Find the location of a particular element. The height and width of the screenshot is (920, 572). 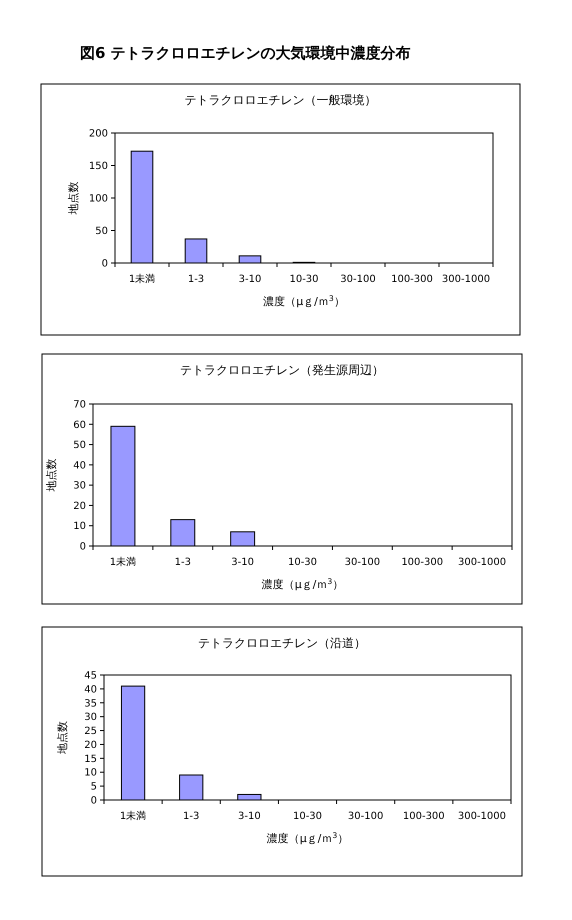

y-tick-label: 45 is located at coordinates (90, 676).